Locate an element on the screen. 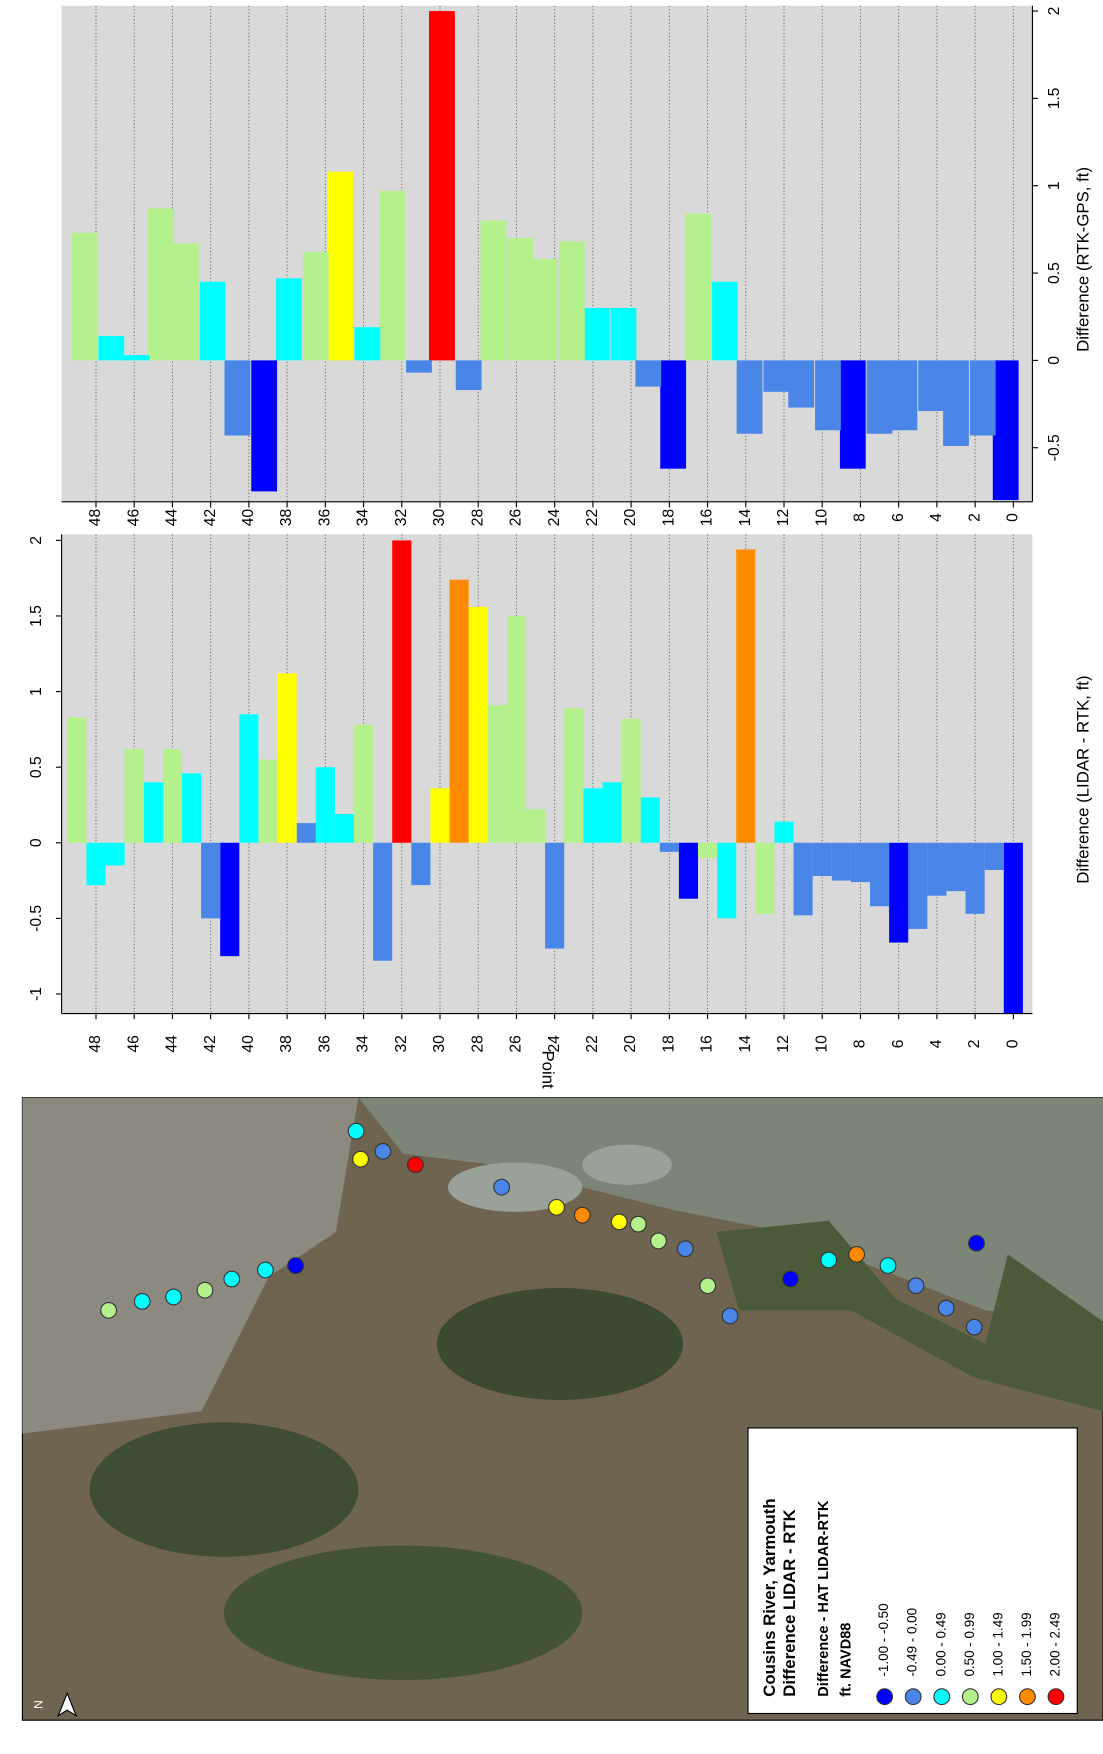 This screenshot has width=1103, height=1754. x-tick-label: 48 is located at coordinates (95, 518).